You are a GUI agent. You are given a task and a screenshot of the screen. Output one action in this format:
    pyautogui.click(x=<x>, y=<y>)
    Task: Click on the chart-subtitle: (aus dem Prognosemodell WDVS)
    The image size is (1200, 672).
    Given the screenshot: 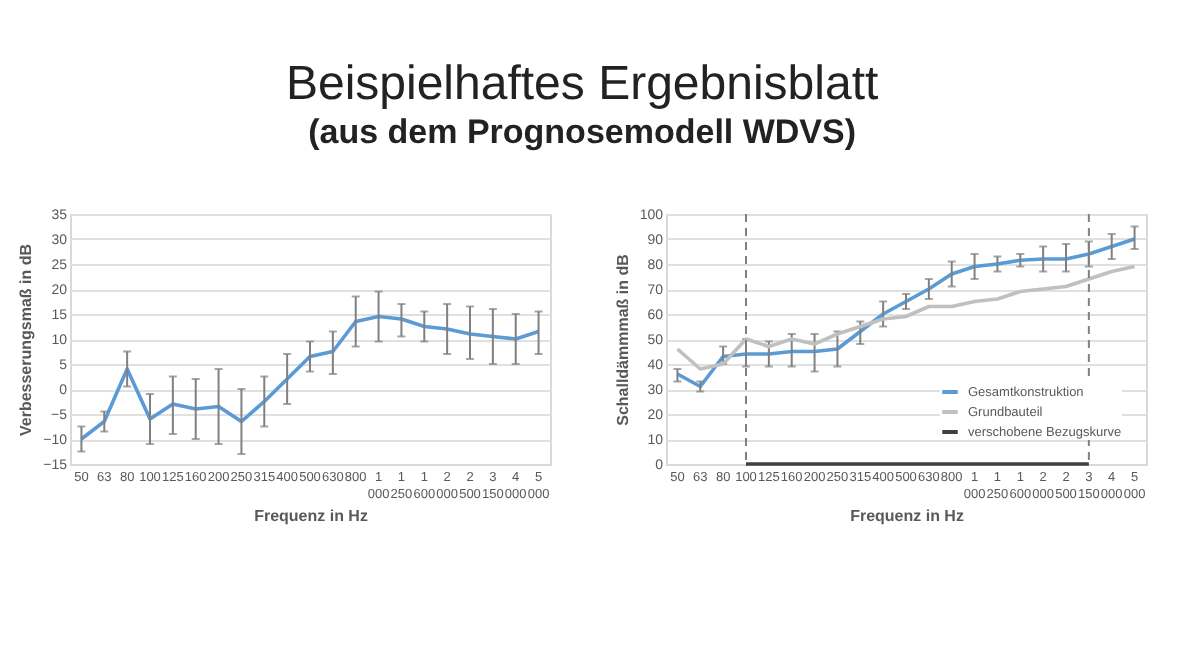 What is the action you would take?
    pyautogui.click(x=582, y=132)
    